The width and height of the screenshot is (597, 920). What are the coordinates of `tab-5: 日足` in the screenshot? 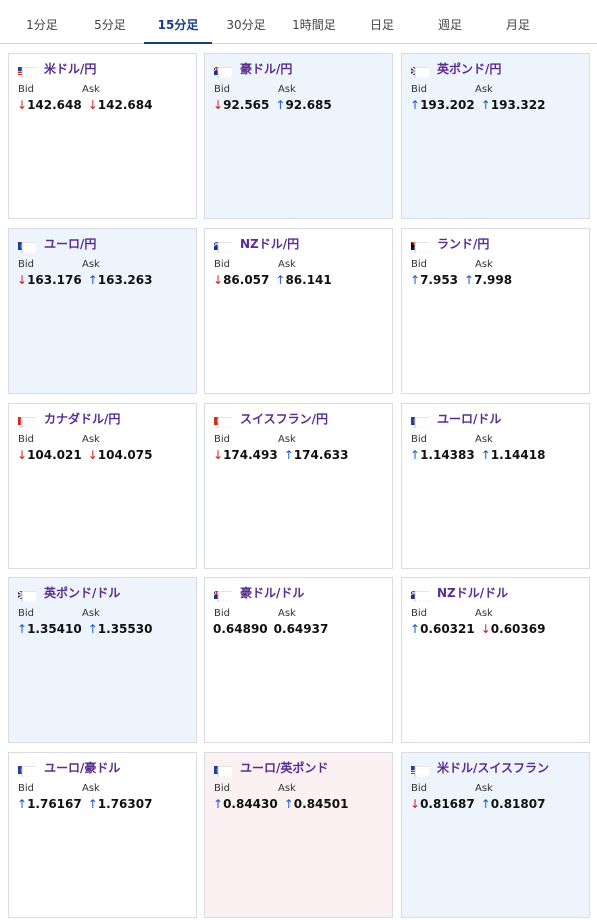 It's located at (381, 25).